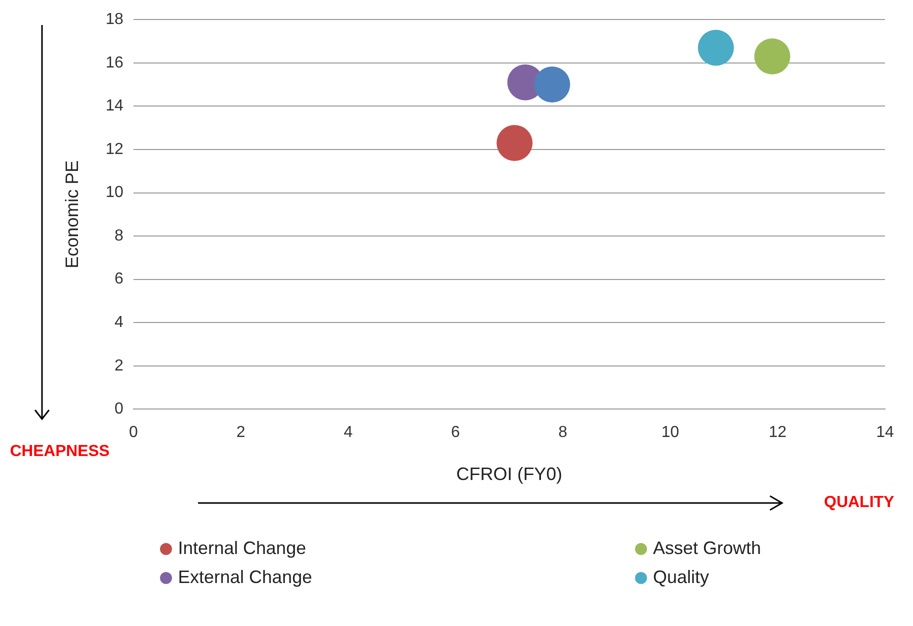 This screenshot has width=913, height=626. What do you see at coordinates (563, 433) in the screenshot?
I see `x-tick-label: 8` at bounding box center [563, 433].